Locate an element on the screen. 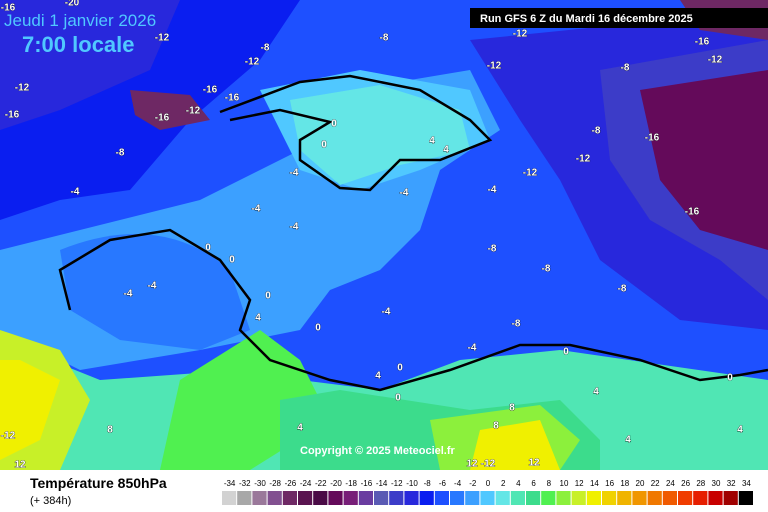 The width and height of the screenshot is (768, 512). copyright: Copyright © 2025 Meteociel.fr is located at coordinates (378, 451).